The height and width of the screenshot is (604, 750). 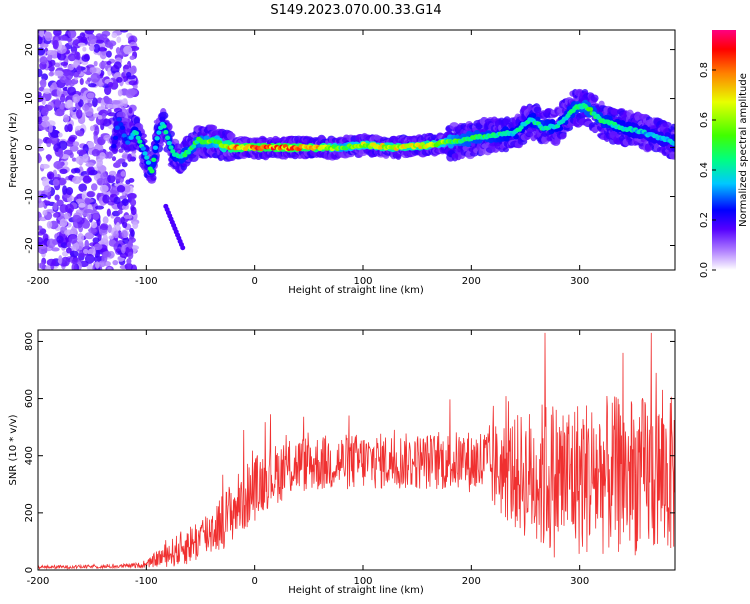 I want to click on y-tick-label: -20, so click(x=29, y=245).